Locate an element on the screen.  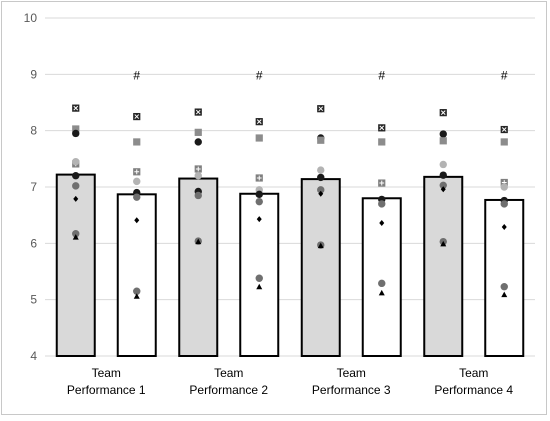
x-category-label: Performance 1 is located at coordinates (106, 390).